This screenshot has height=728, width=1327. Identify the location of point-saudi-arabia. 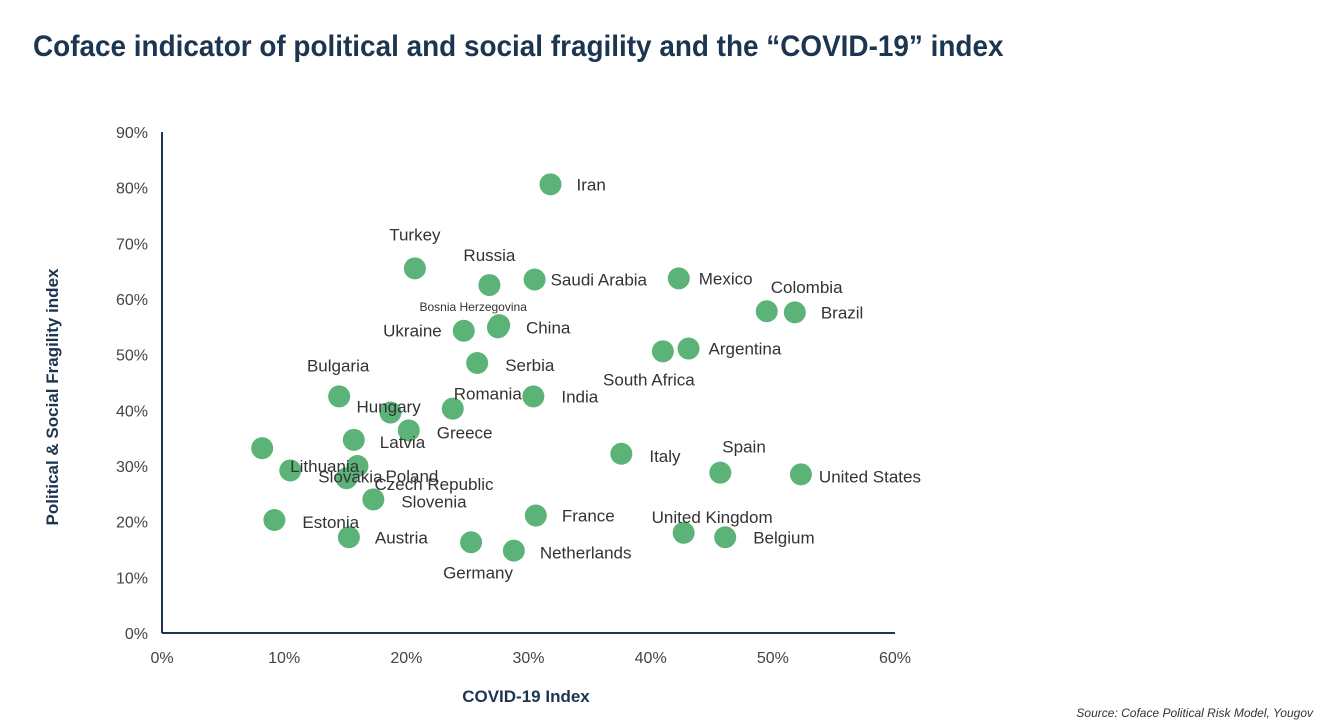
(534, 279).